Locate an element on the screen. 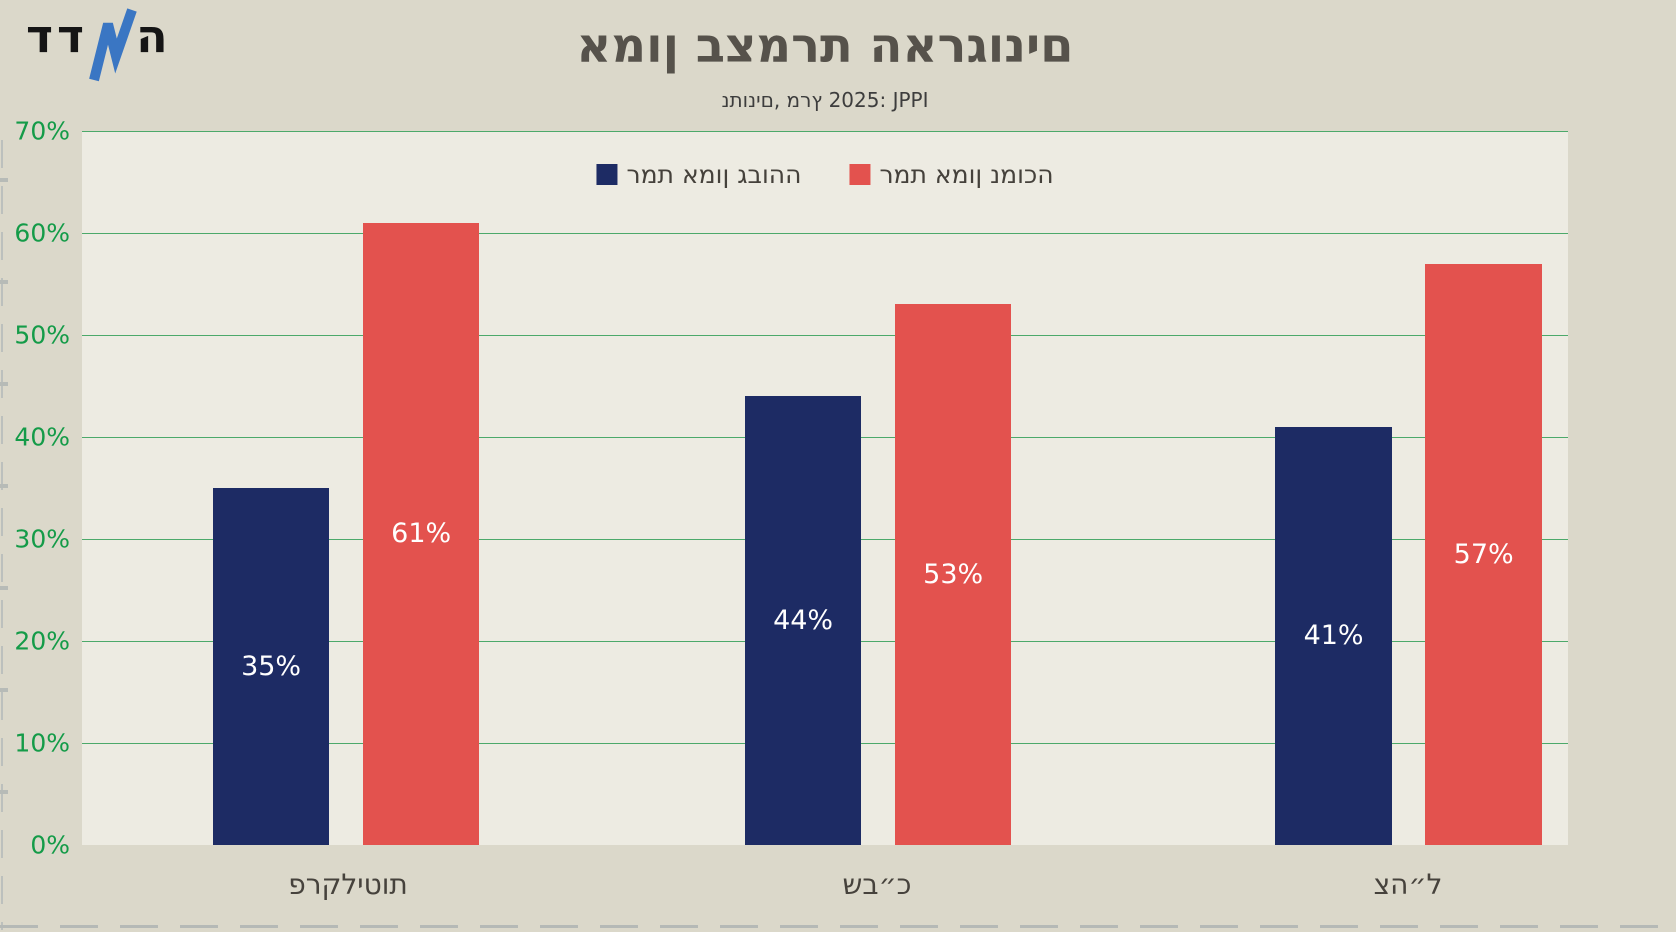 Image resolution: width=1676 pixels, height=932 pixels. y-tick-40: 40% is located at coordinates (42, 437).